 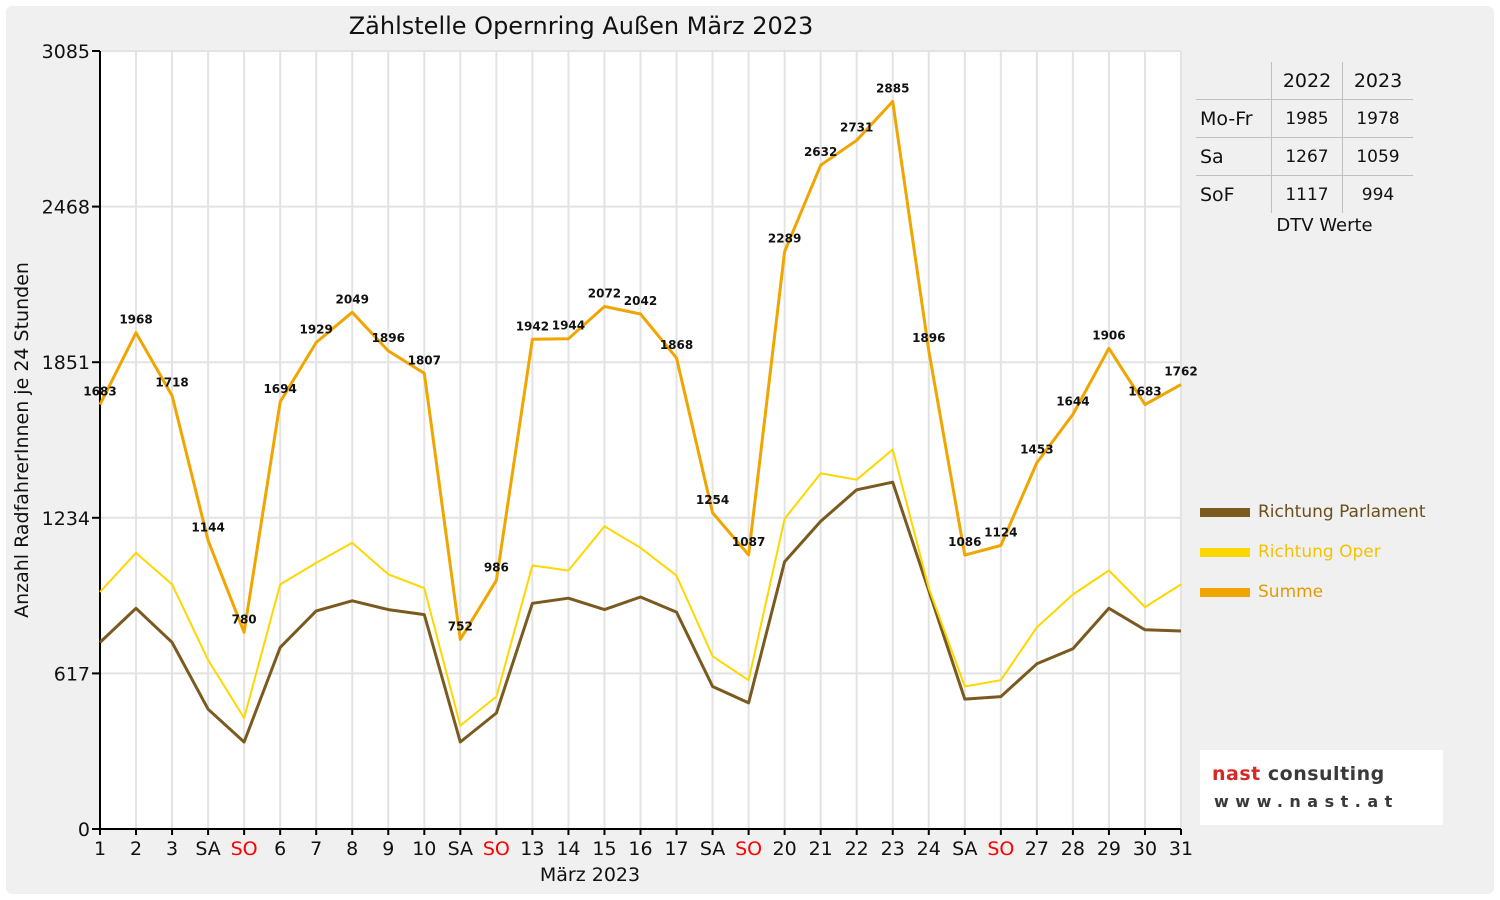 What do you see at coordinates (316, 849) in the screenshot?
I see `x-tick-label: 7` at bounding box center [316, 849].